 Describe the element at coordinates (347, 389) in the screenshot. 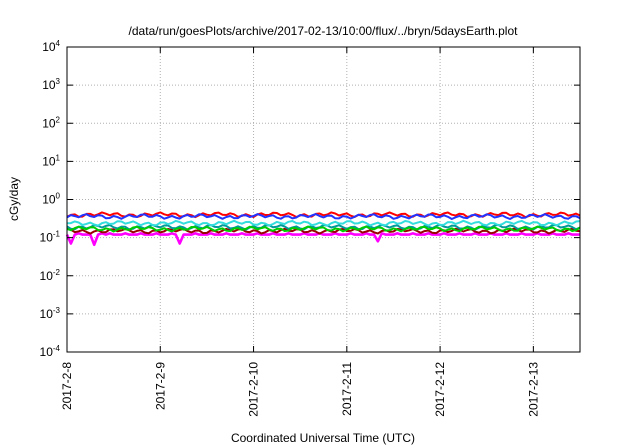

I see `x-tick-label: 2017-2-11` at that location.